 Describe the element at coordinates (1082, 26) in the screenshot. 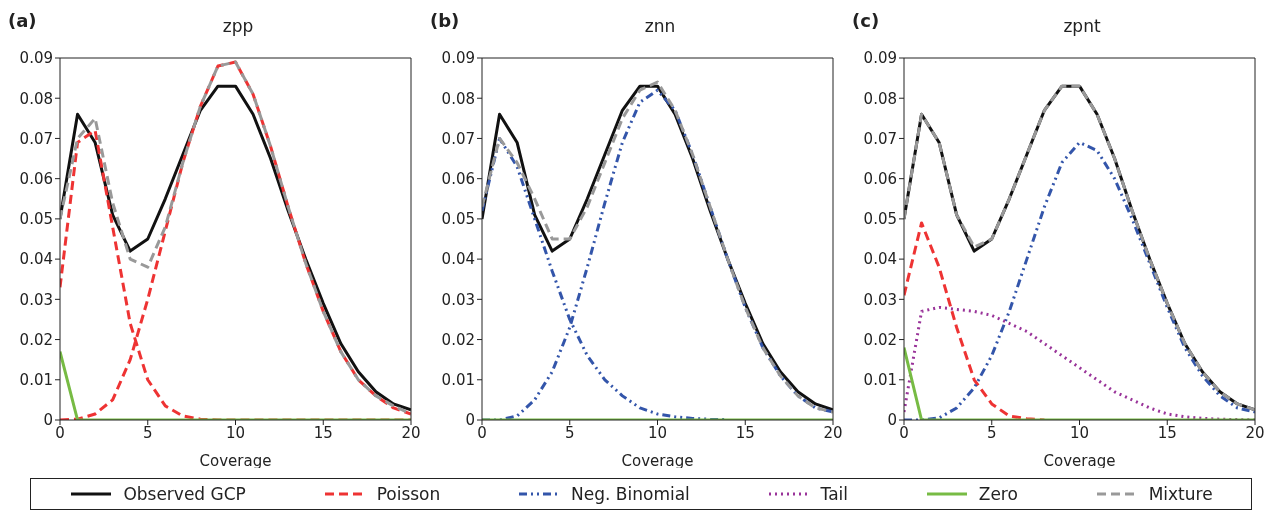

I see `chart-title: zpnt` at that location.